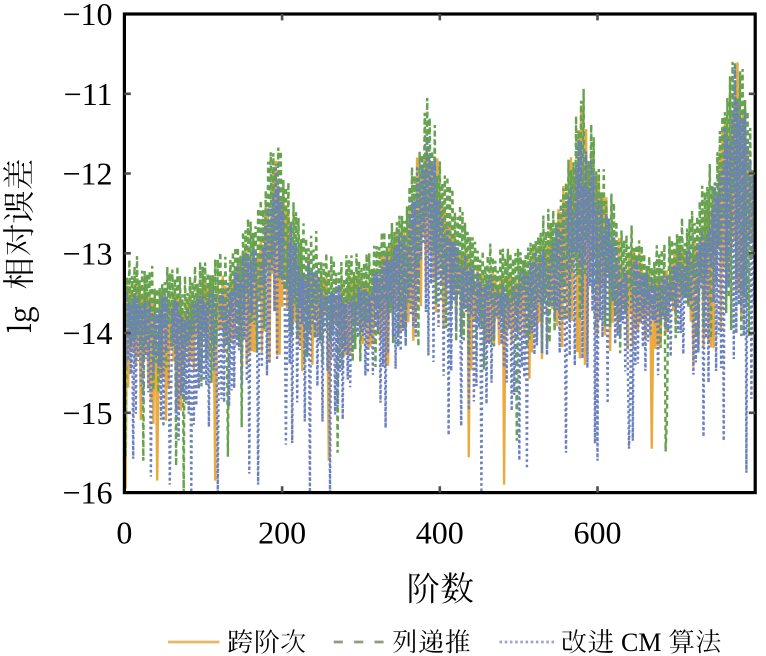  I want to click on svg-text: −12, so click(87, 174).